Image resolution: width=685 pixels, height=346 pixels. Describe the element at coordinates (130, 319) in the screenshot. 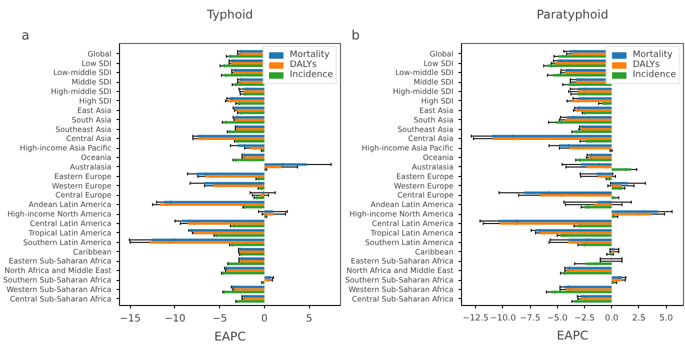

I see `x-tick-label: −15` at that location.